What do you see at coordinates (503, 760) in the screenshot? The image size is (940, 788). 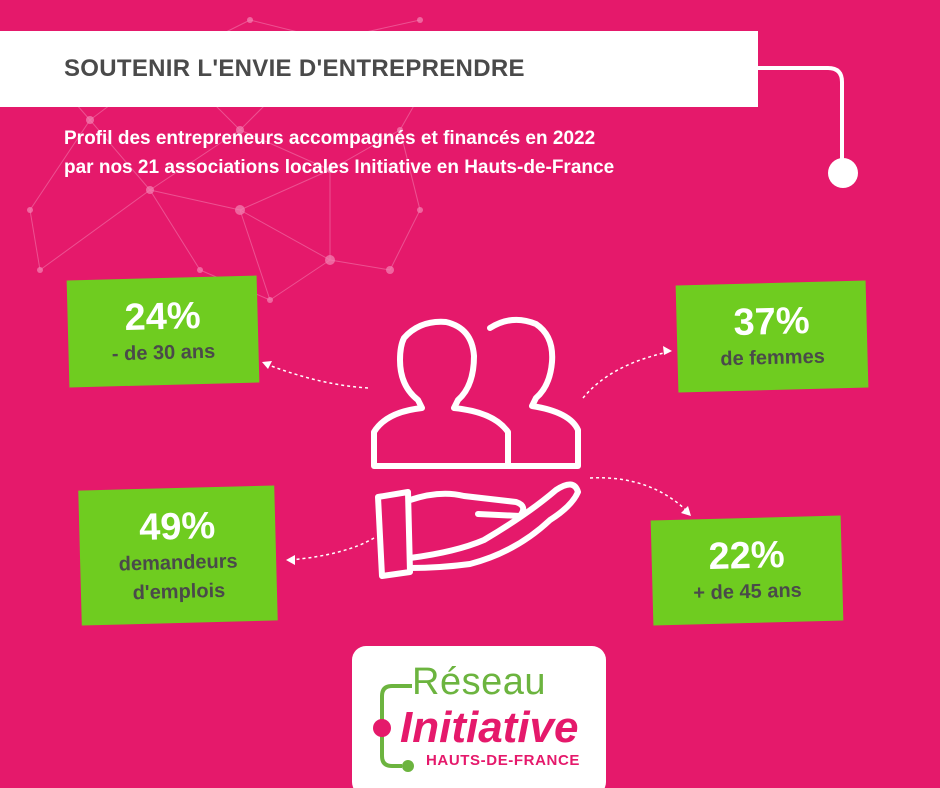 I see `logo-text-region: HAUTS-DE-FRANCE` at bounding box center [503, 760].